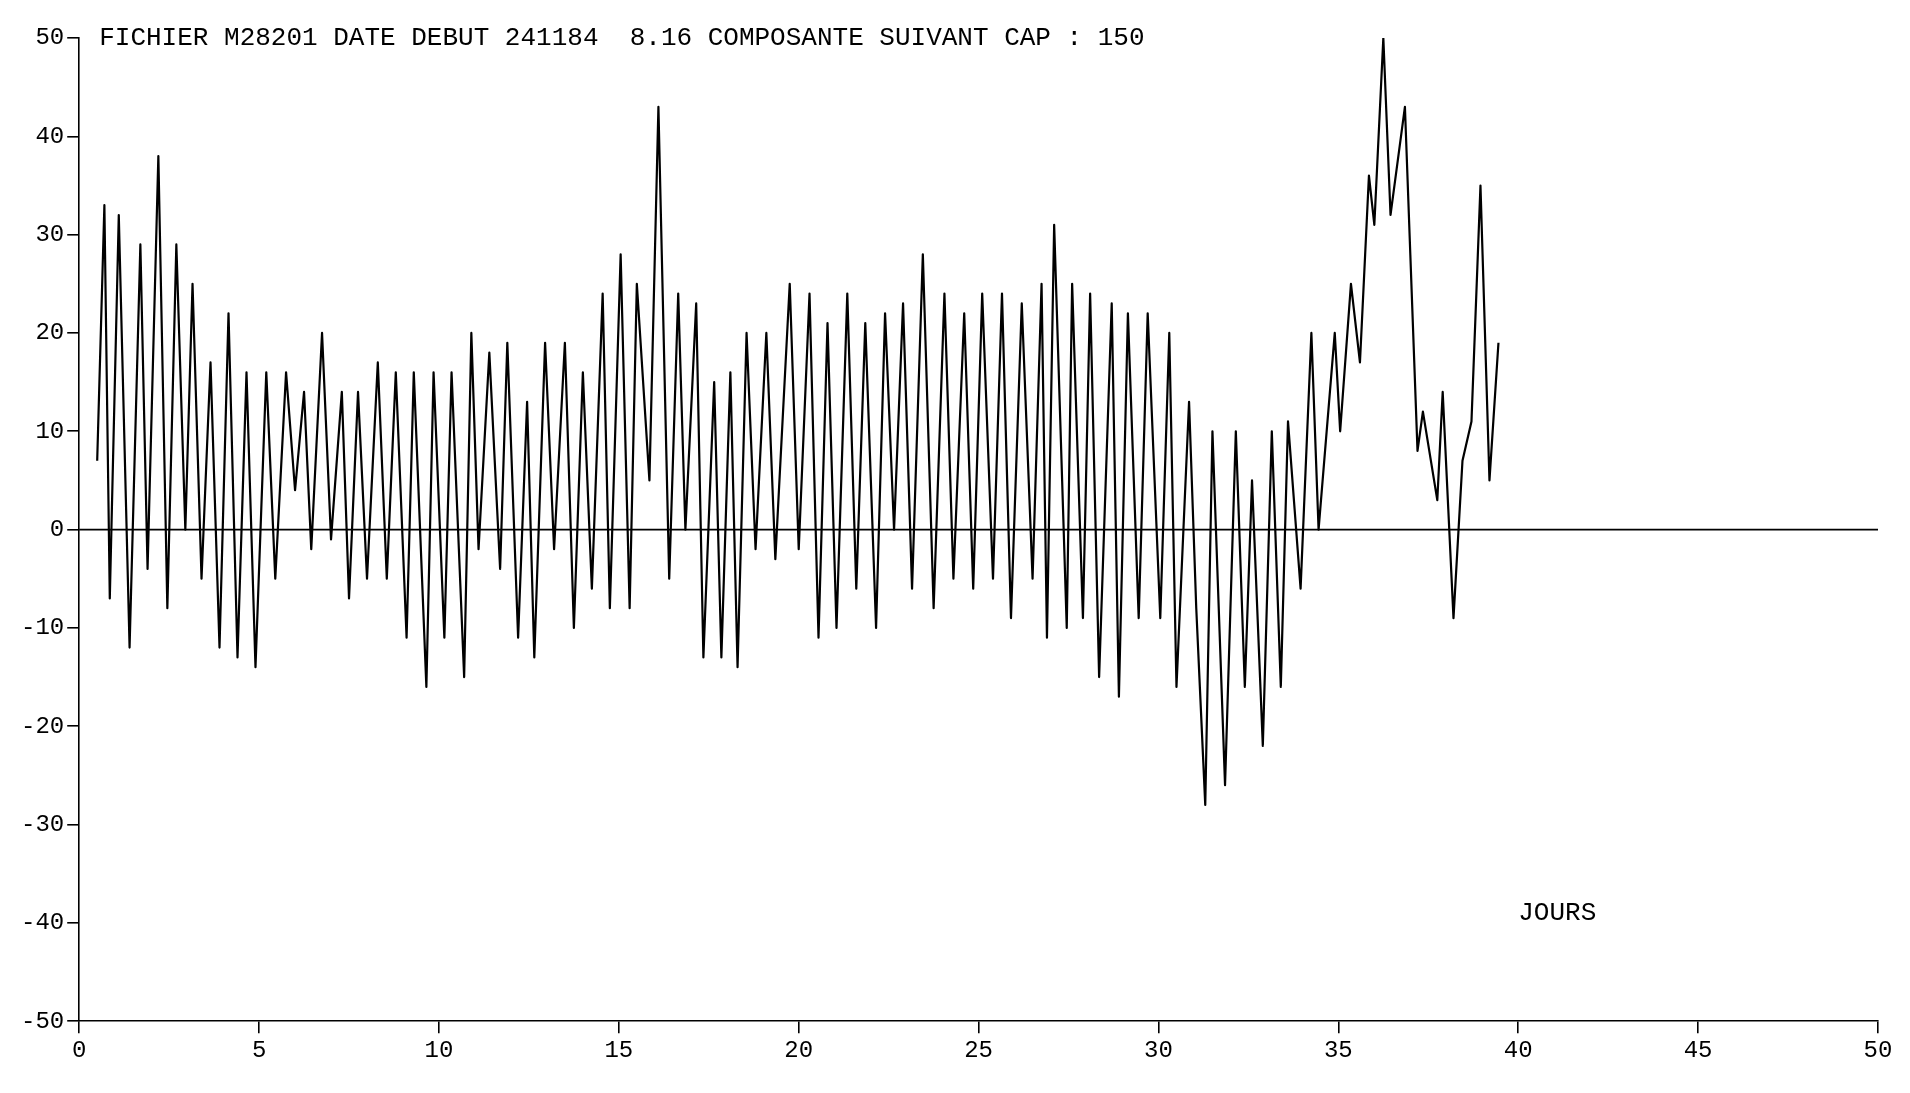  I want to click on chart-title: FICHIER M28201 DATE DEBUT 241184 8.16 COMPOSANTE SUIVANT CAP : 150, so click(622, 37).